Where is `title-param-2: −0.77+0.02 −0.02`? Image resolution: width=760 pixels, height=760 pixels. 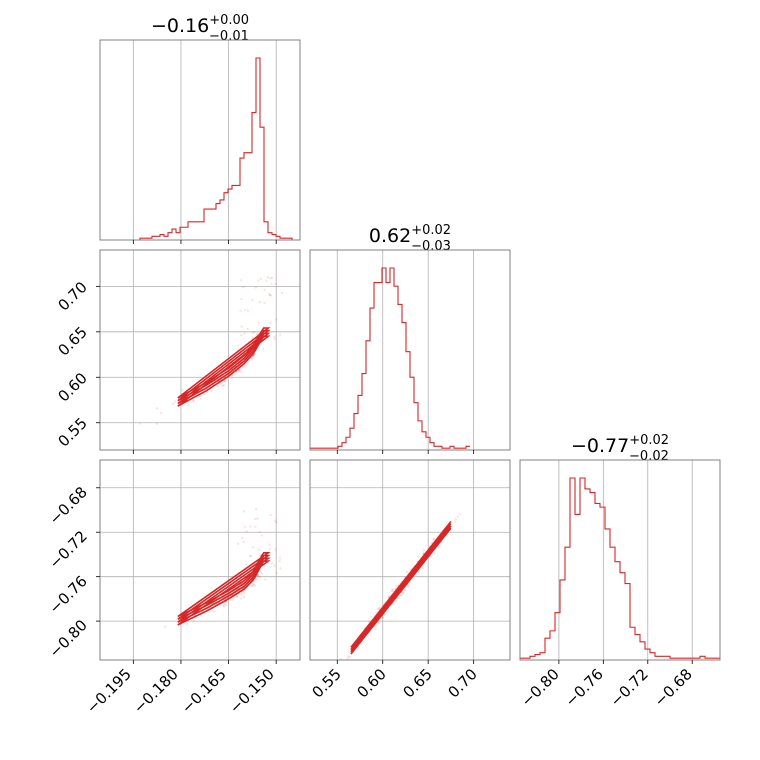 title-param-2: −0.77+0.02 −0.02 is located at coordinates (620, 448).